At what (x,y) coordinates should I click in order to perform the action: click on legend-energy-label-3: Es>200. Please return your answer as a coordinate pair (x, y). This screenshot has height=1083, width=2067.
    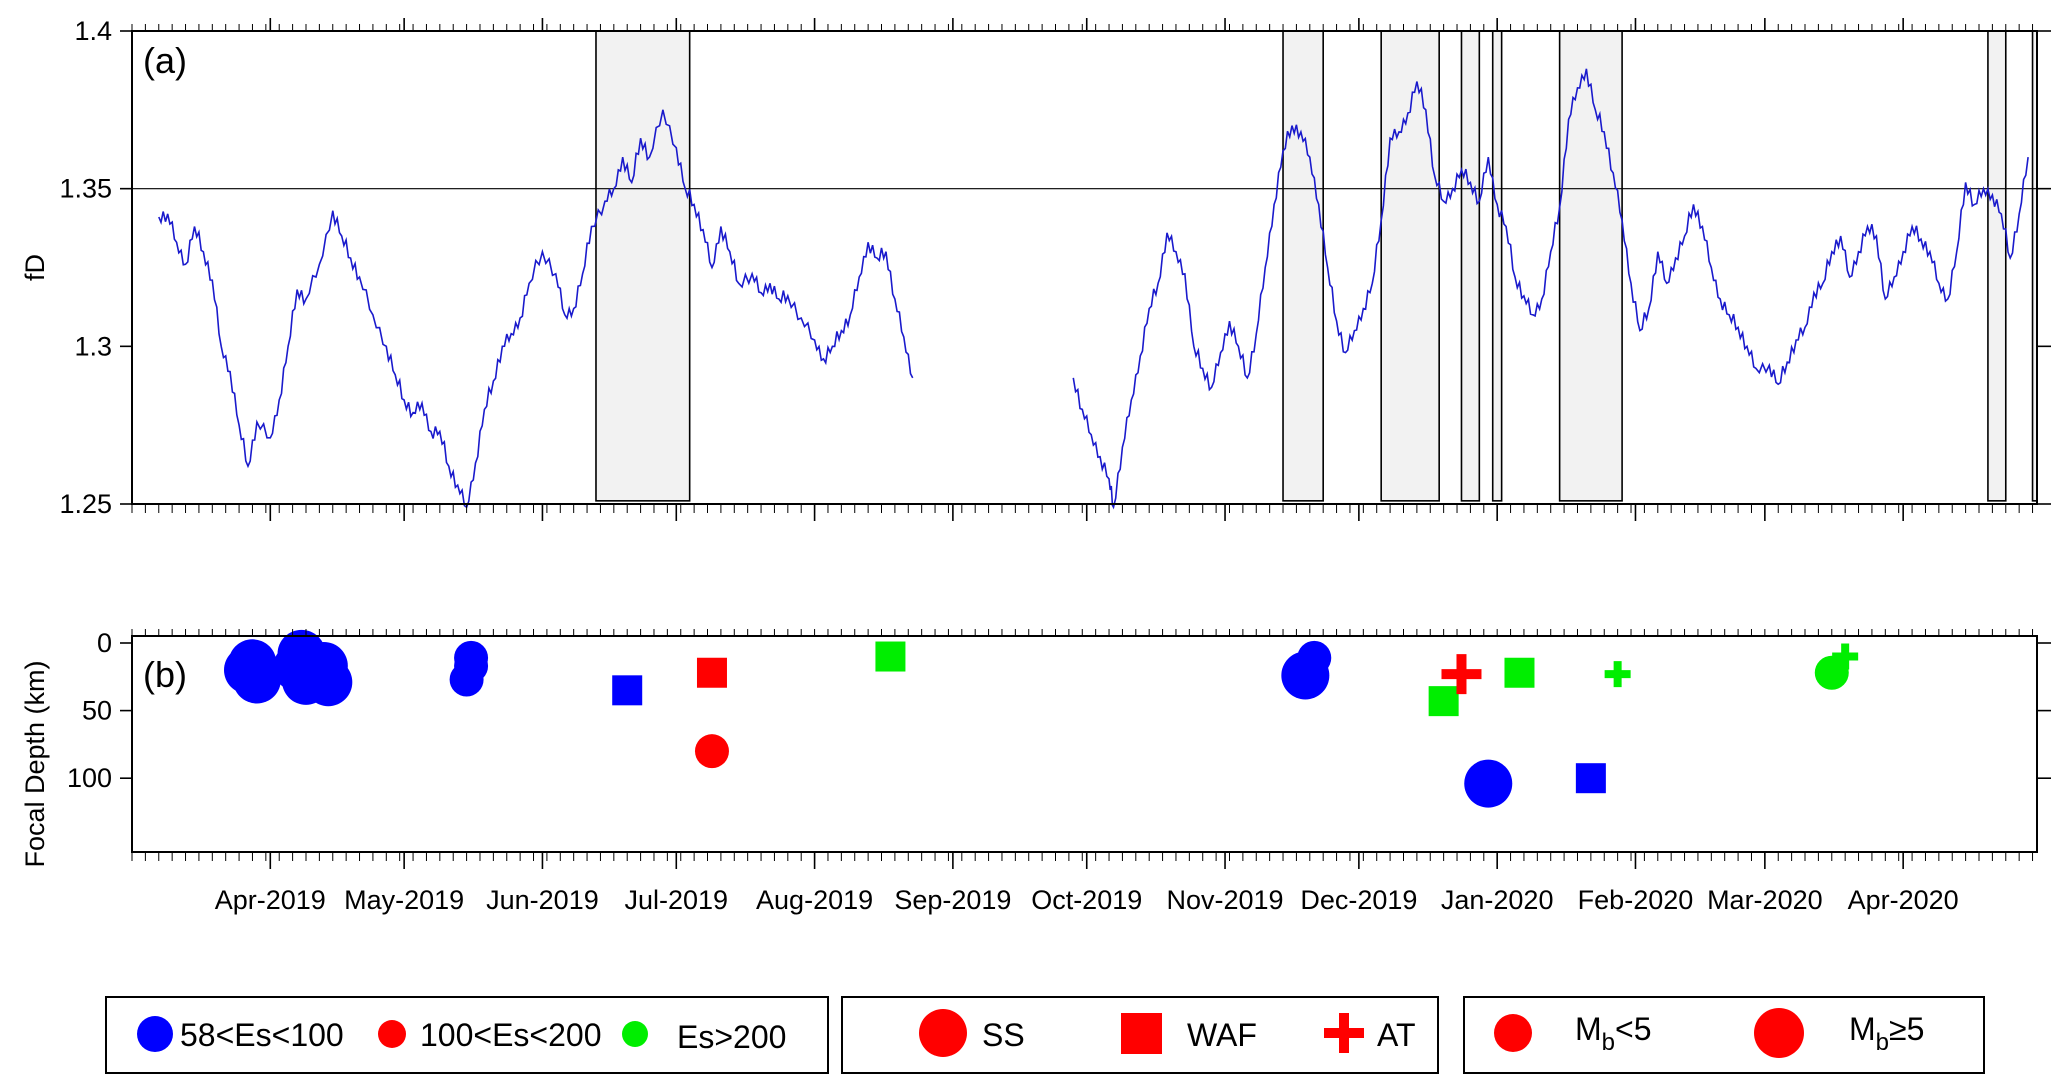
    Looking at the image, I should click on (731, 1037).